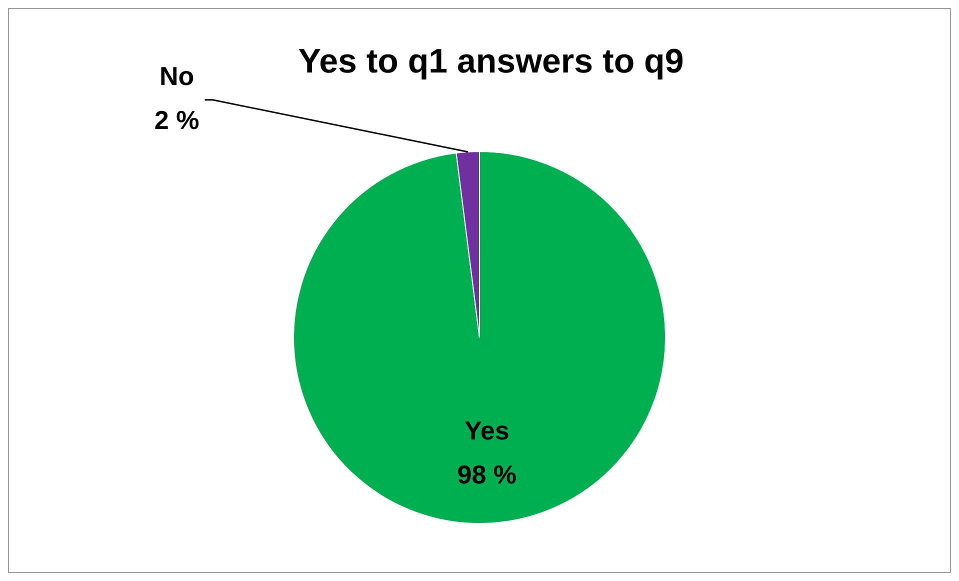 This screenshot has height=581, width=959. I want to click on chart-title: Yes to q1 answers to q9, so click(491, 61).